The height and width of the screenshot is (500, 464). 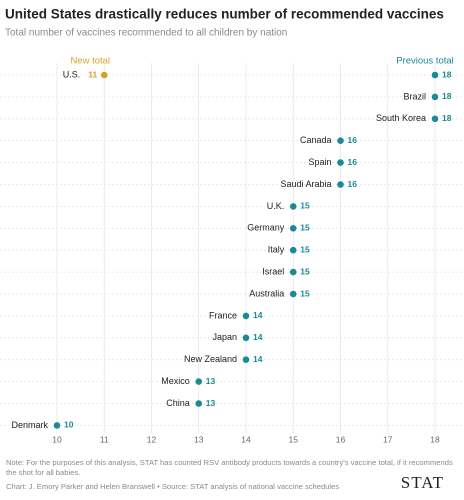 What do you see at coordinates (305, 184) in the screenshot?
I see `category-label: Saudi Arabia` at bounding box center [305, 184].